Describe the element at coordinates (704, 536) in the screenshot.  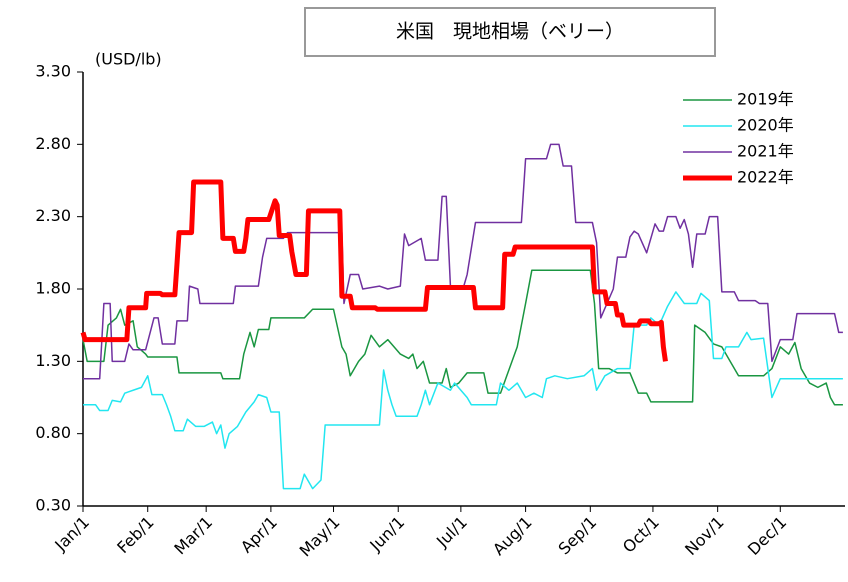
I see `x-tick-label: Nov/1` at that location.